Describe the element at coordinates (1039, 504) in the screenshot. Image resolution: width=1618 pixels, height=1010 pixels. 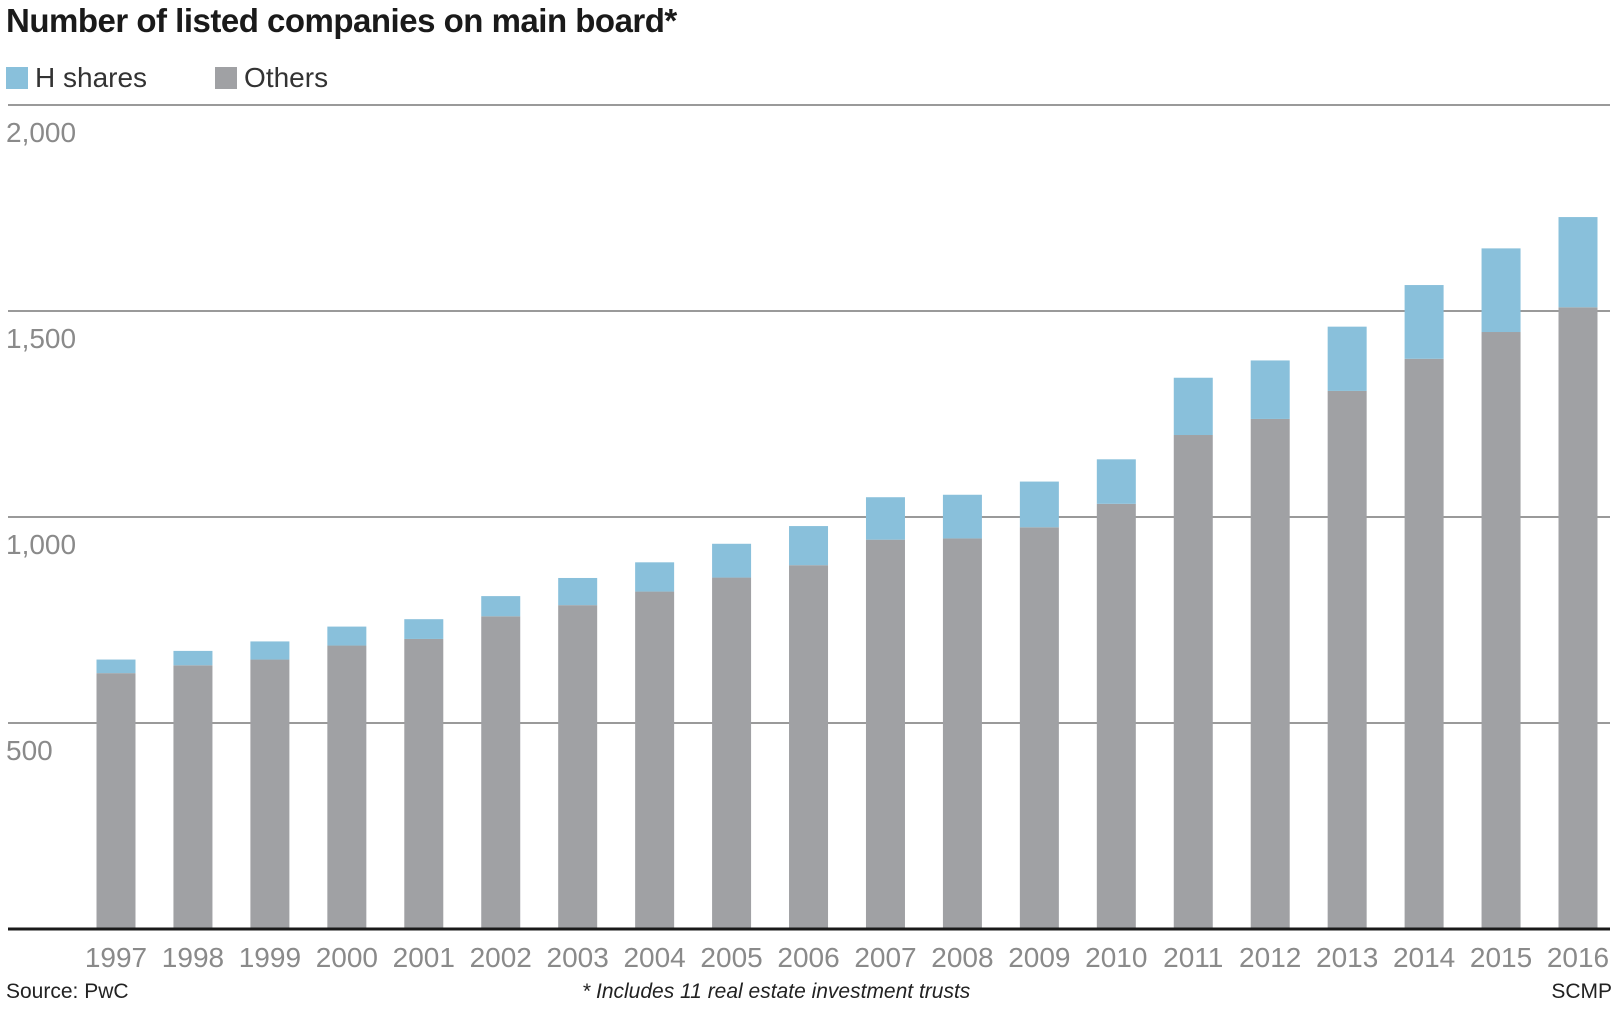
I see `bar-h-shares-2009` at that location.